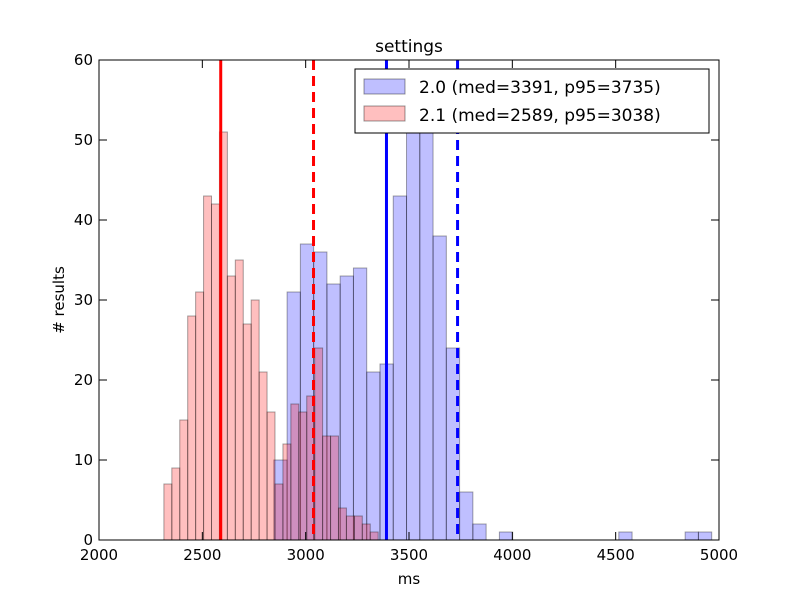 The image size is (800, 600). I want to click on x-tick-label: 3000, so click(306, 555).